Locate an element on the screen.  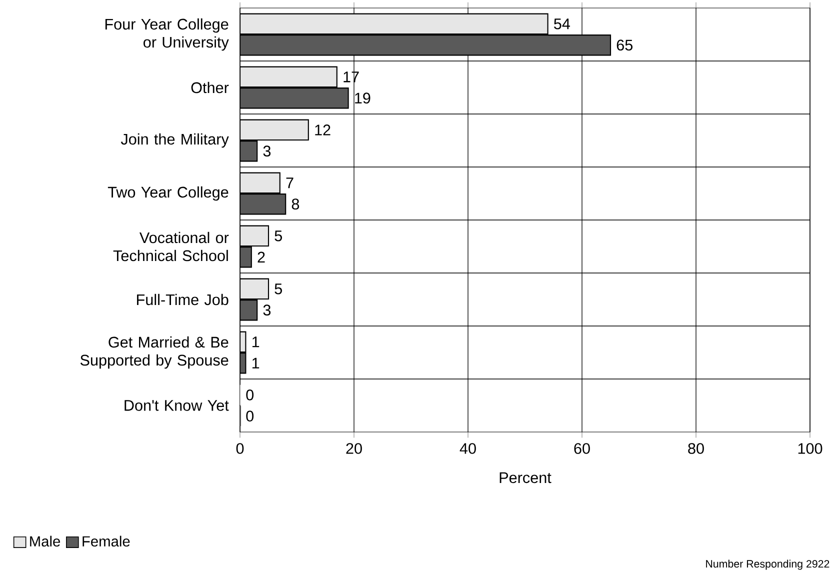
x-axis-title: Percent is located at coordinates (526, 478).